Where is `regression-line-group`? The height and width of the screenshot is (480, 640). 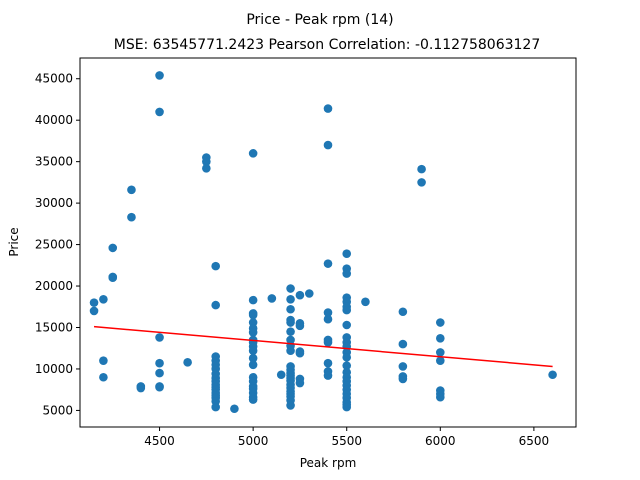
regression-line-group is located at coordinates (323, 346).